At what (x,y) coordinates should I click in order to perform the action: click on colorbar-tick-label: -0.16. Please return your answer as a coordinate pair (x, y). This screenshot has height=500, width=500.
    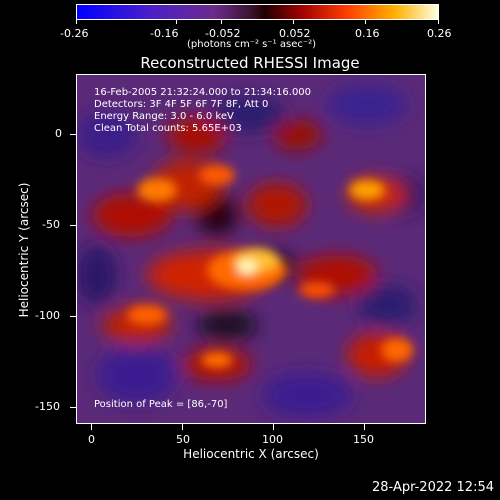
    Looking at the image, I should click on (164, 33).